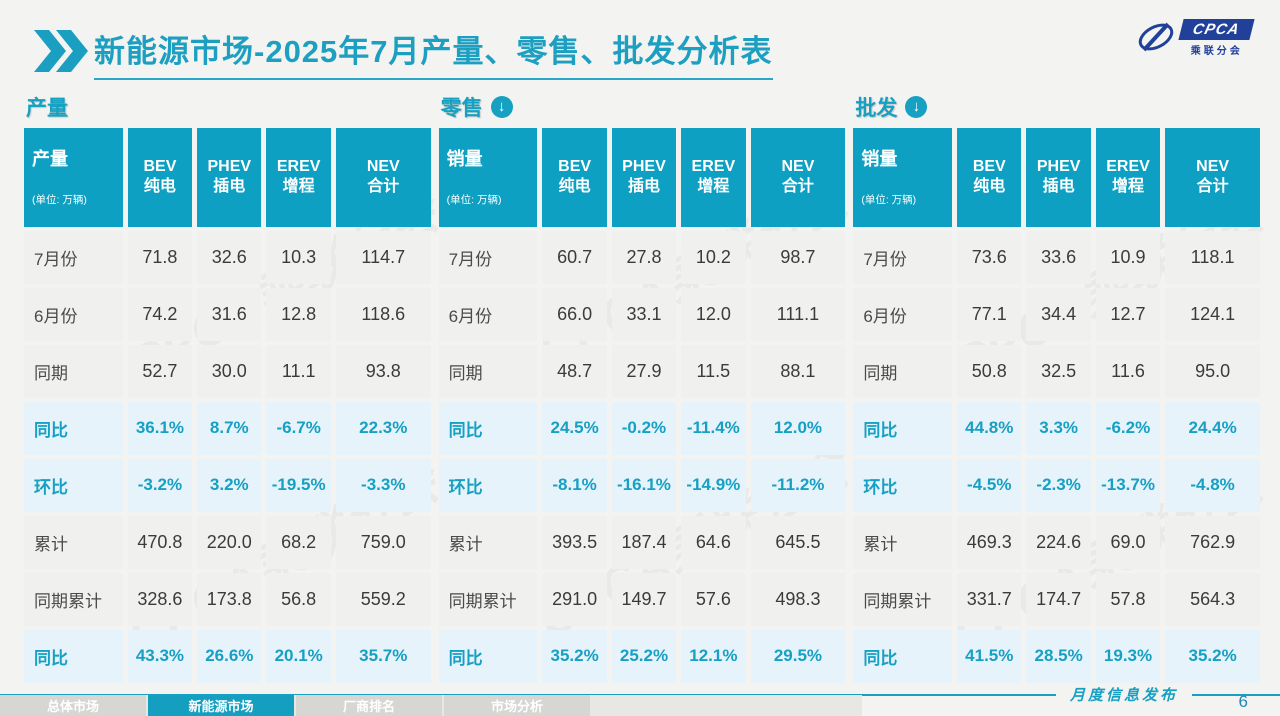  Describe the element at coordinates (160, 257) in the screenshot. I see `cell-value: 71.8` at that location.